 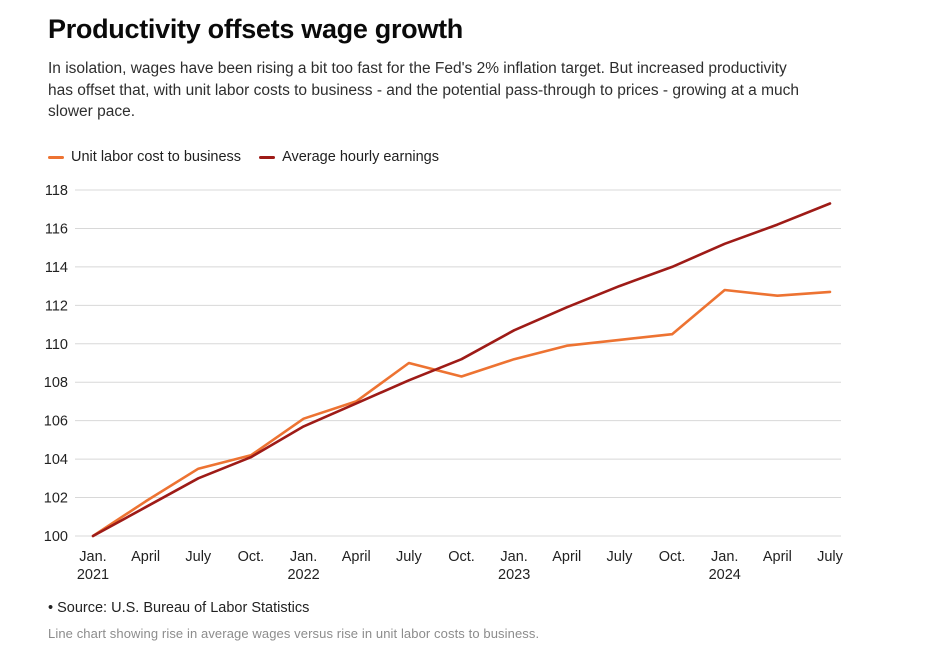 I want to click on y-tick-label: 118, so click(x=56, y=191).